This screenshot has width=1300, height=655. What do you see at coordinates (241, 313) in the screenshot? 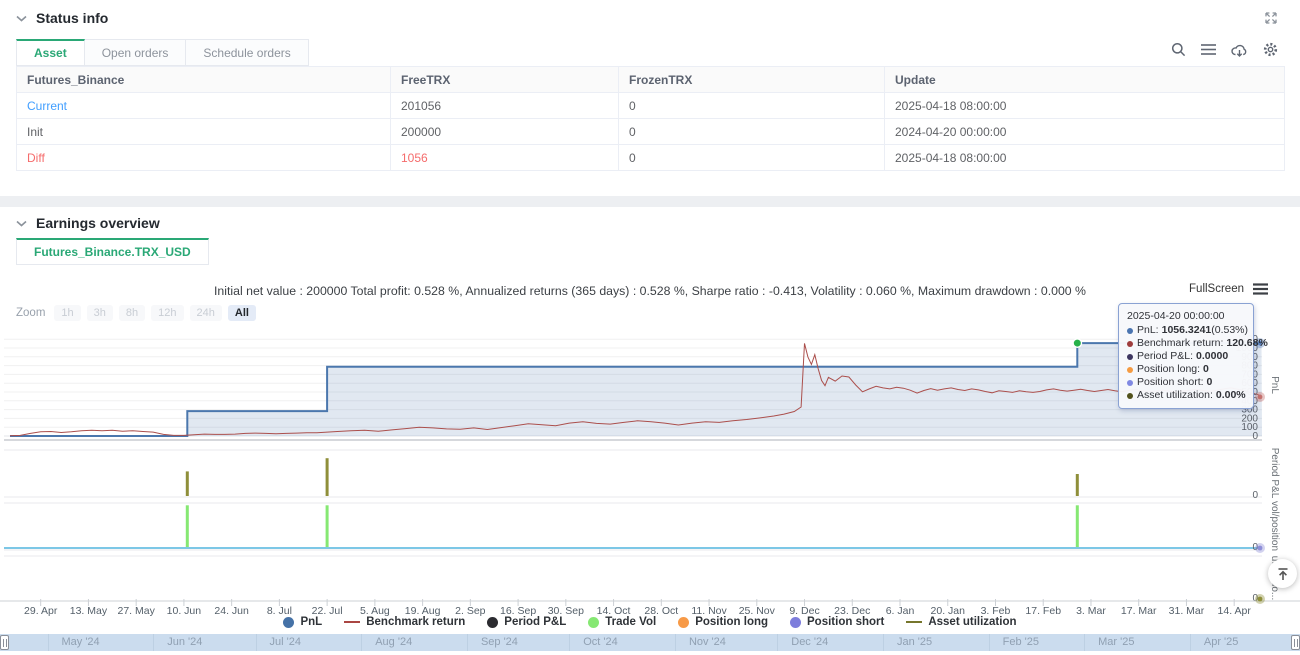
I see `zoom-button-all: All` at bounding box center [241, 313].